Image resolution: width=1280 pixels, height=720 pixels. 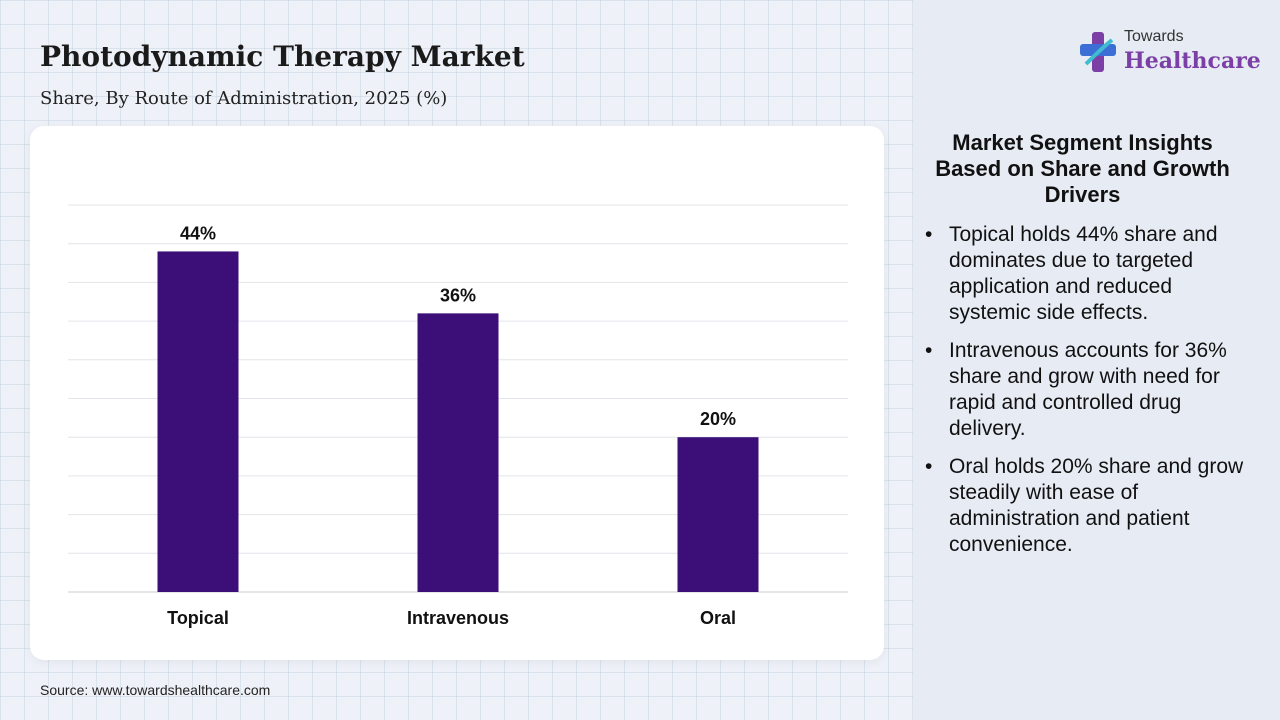 I want to click on data-label: 20%, so click(x=718, y=419).